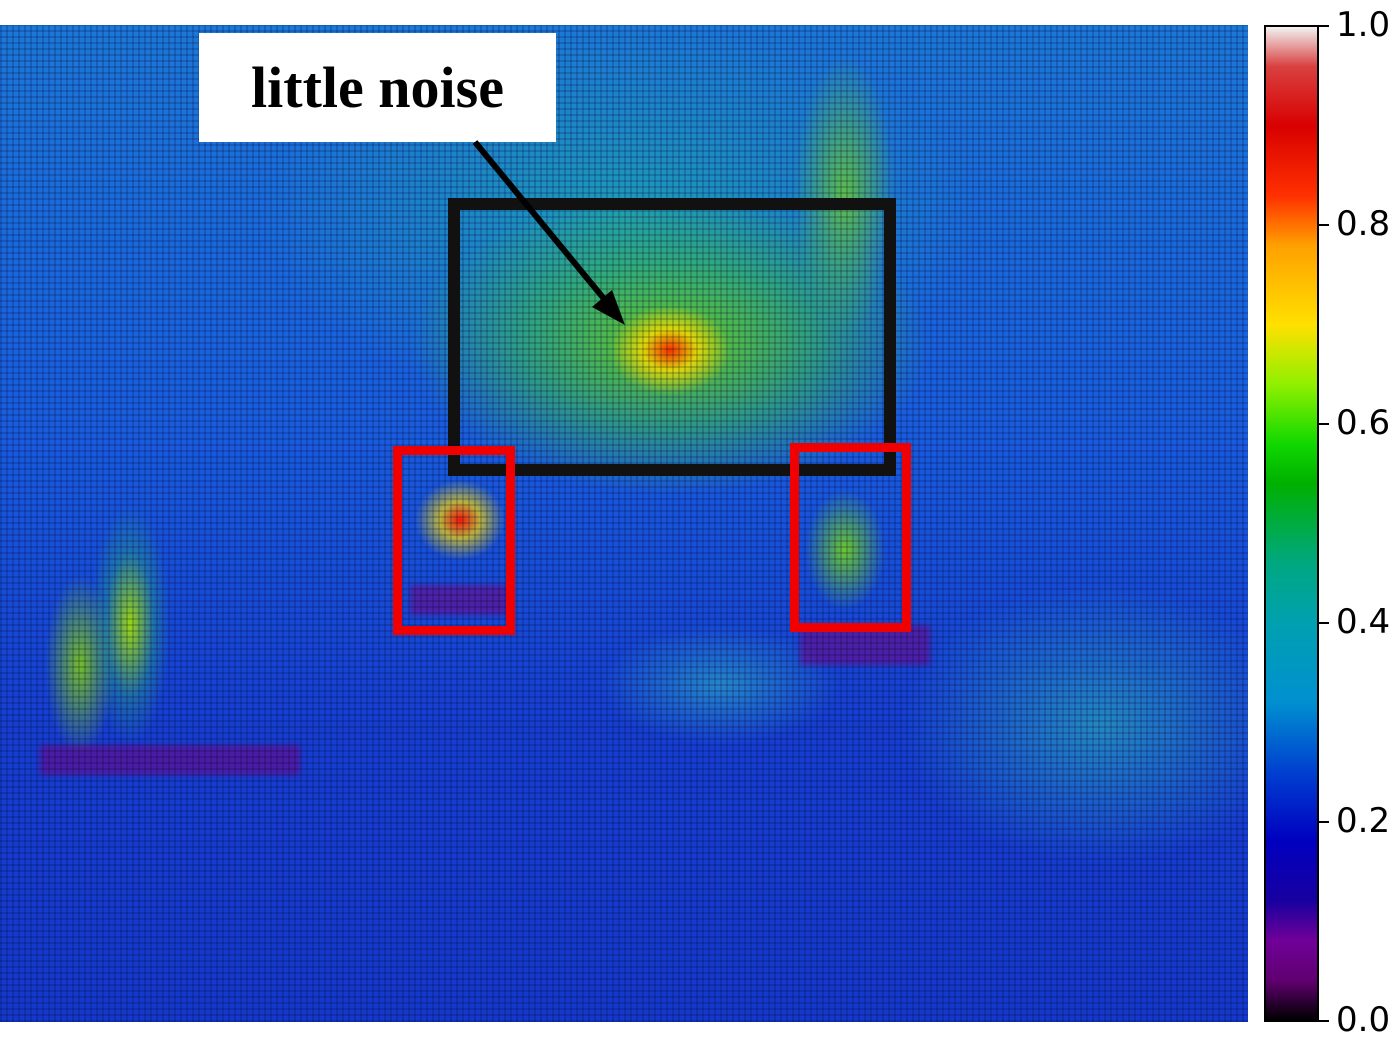 This screenshot has height=1051, width=1398. Describe the element at coordinates (672, 337) in the screenshot. I see `noise-region-box` at that location.